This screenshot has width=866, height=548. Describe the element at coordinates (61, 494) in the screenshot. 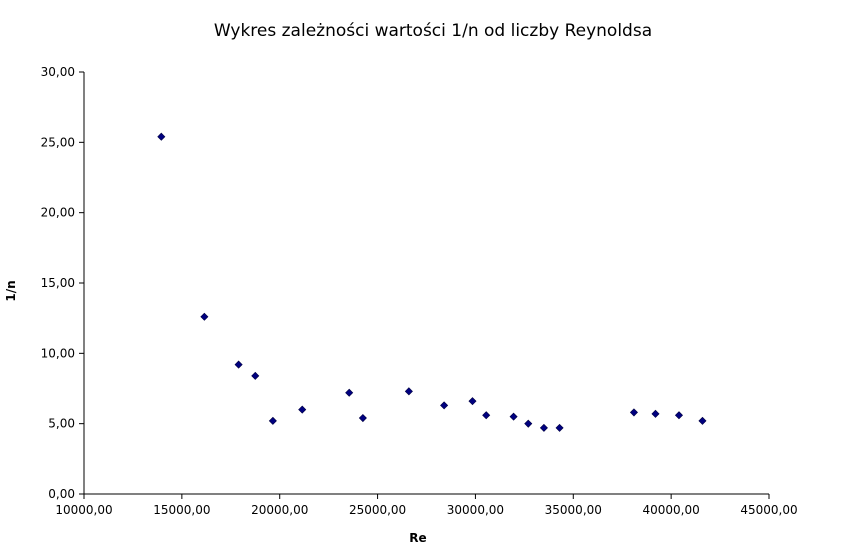

I see `y-tick-label: 0,00` at that location.